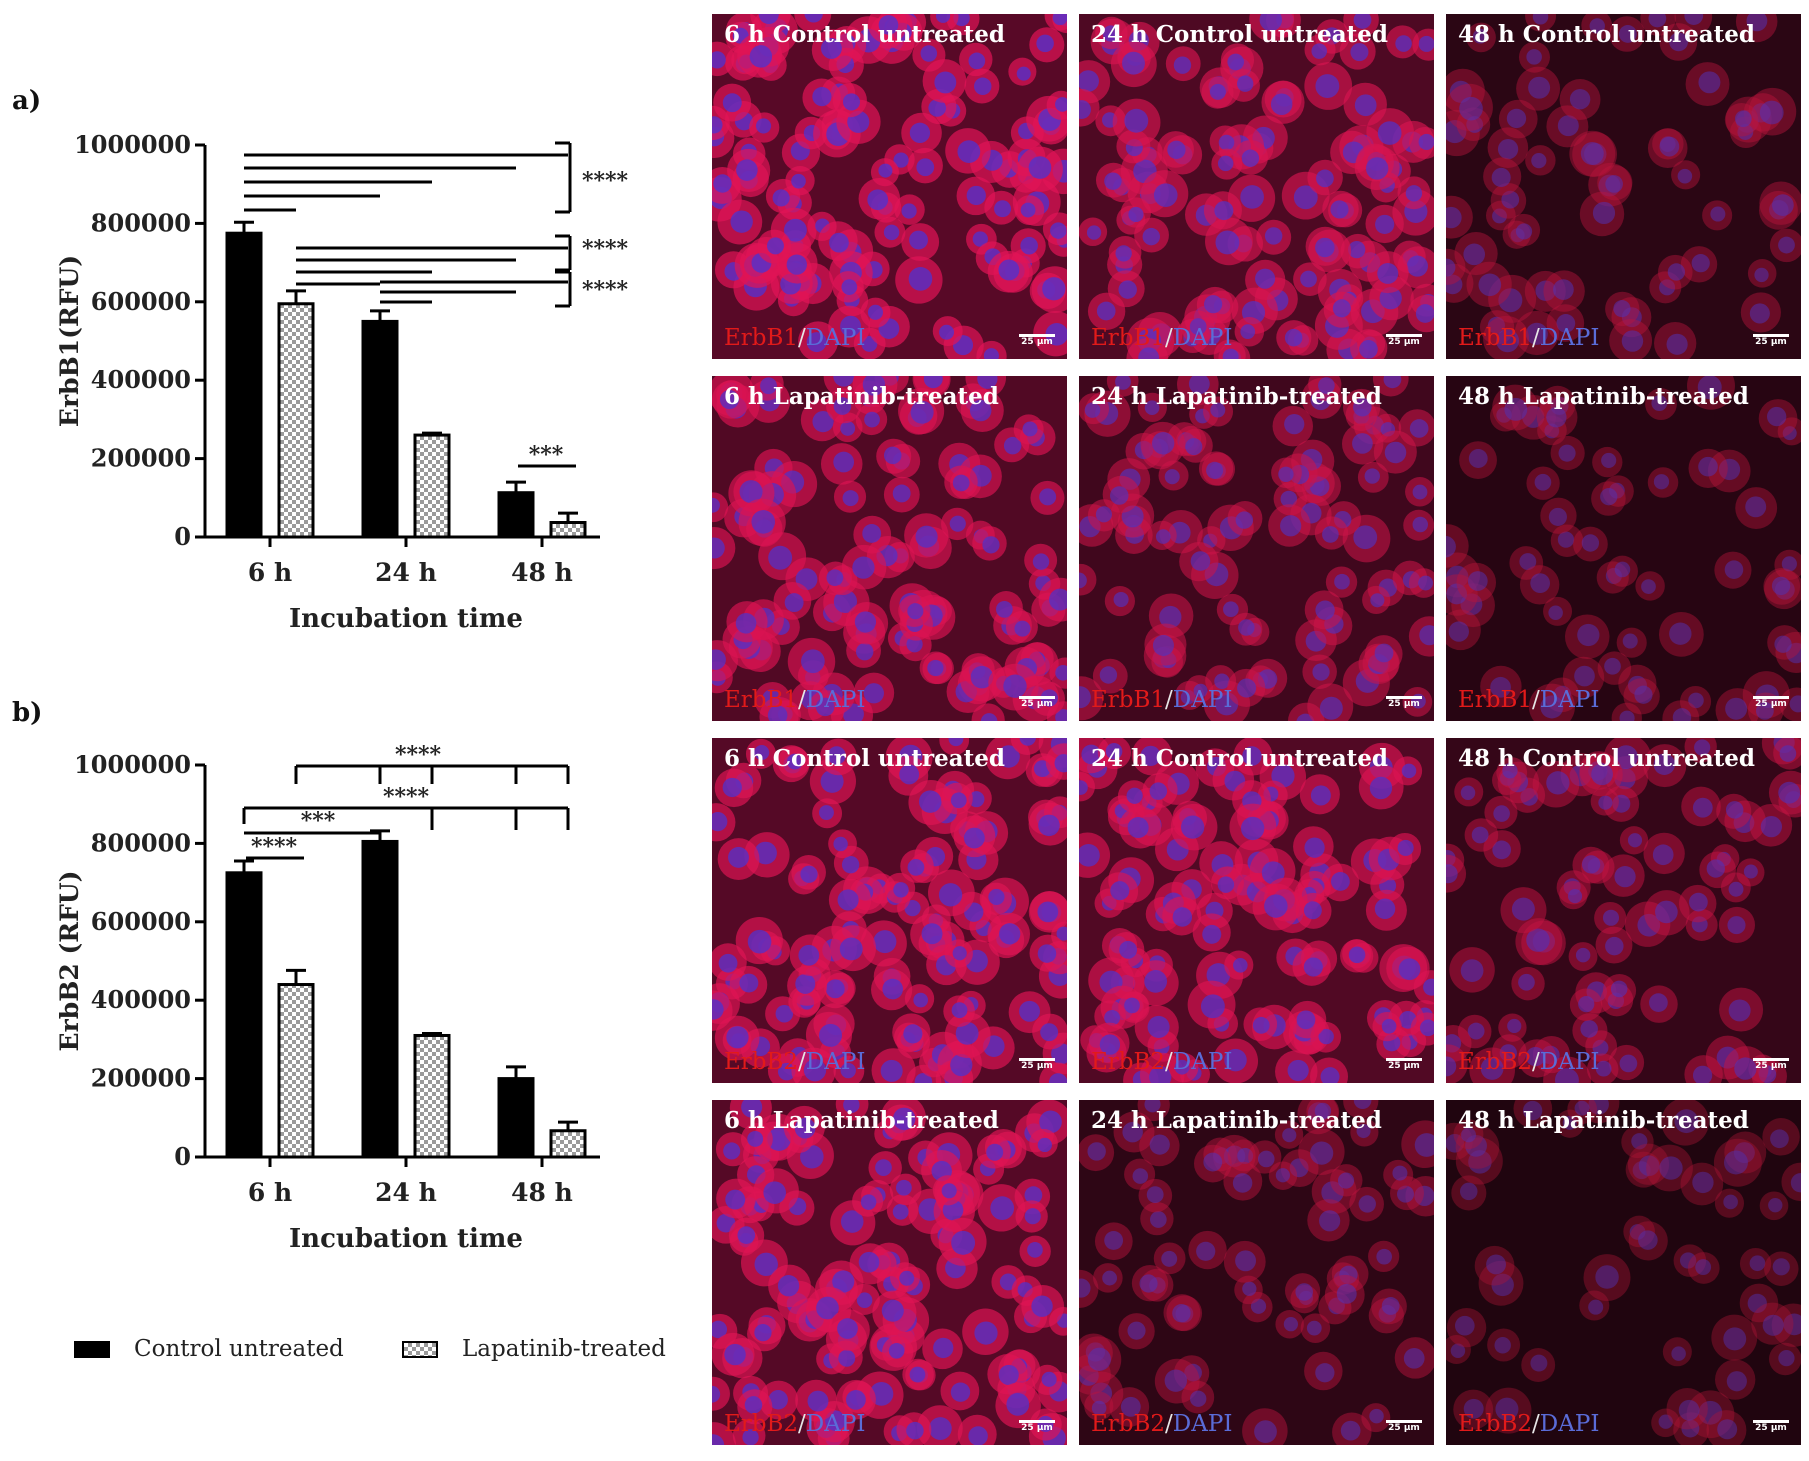  Describe the element at coordinates (1771, 340) in the screenshot. I see `scale-bar: 25 µm` at that location.